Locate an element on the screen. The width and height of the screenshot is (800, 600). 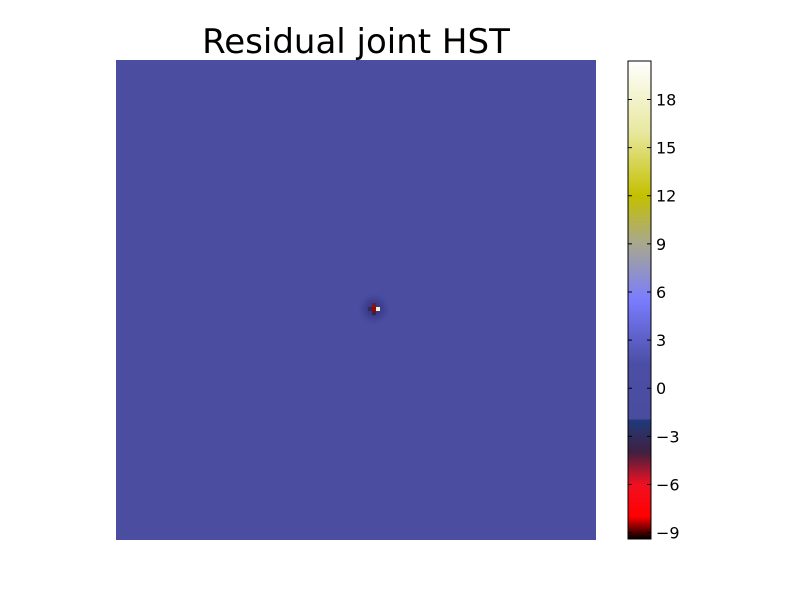
chart-title: Residual joint HST is located at coordinates (356, 42).